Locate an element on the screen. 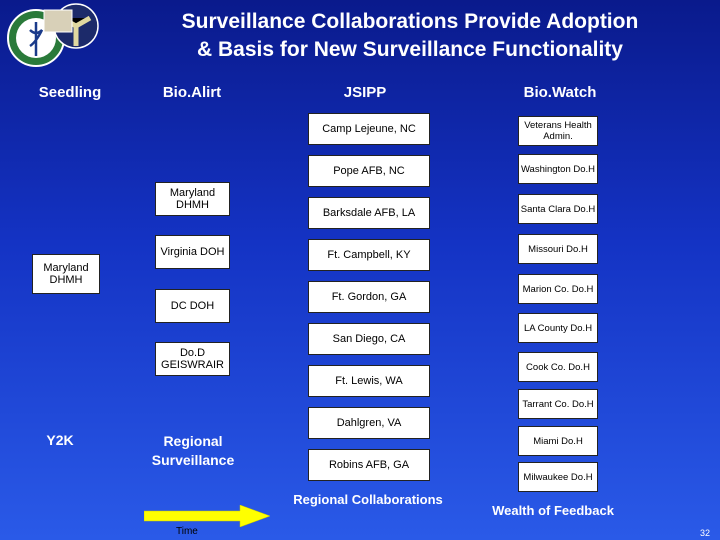  biowatch-box: Cook Co. Do.H is located at coordinates (558, 367).